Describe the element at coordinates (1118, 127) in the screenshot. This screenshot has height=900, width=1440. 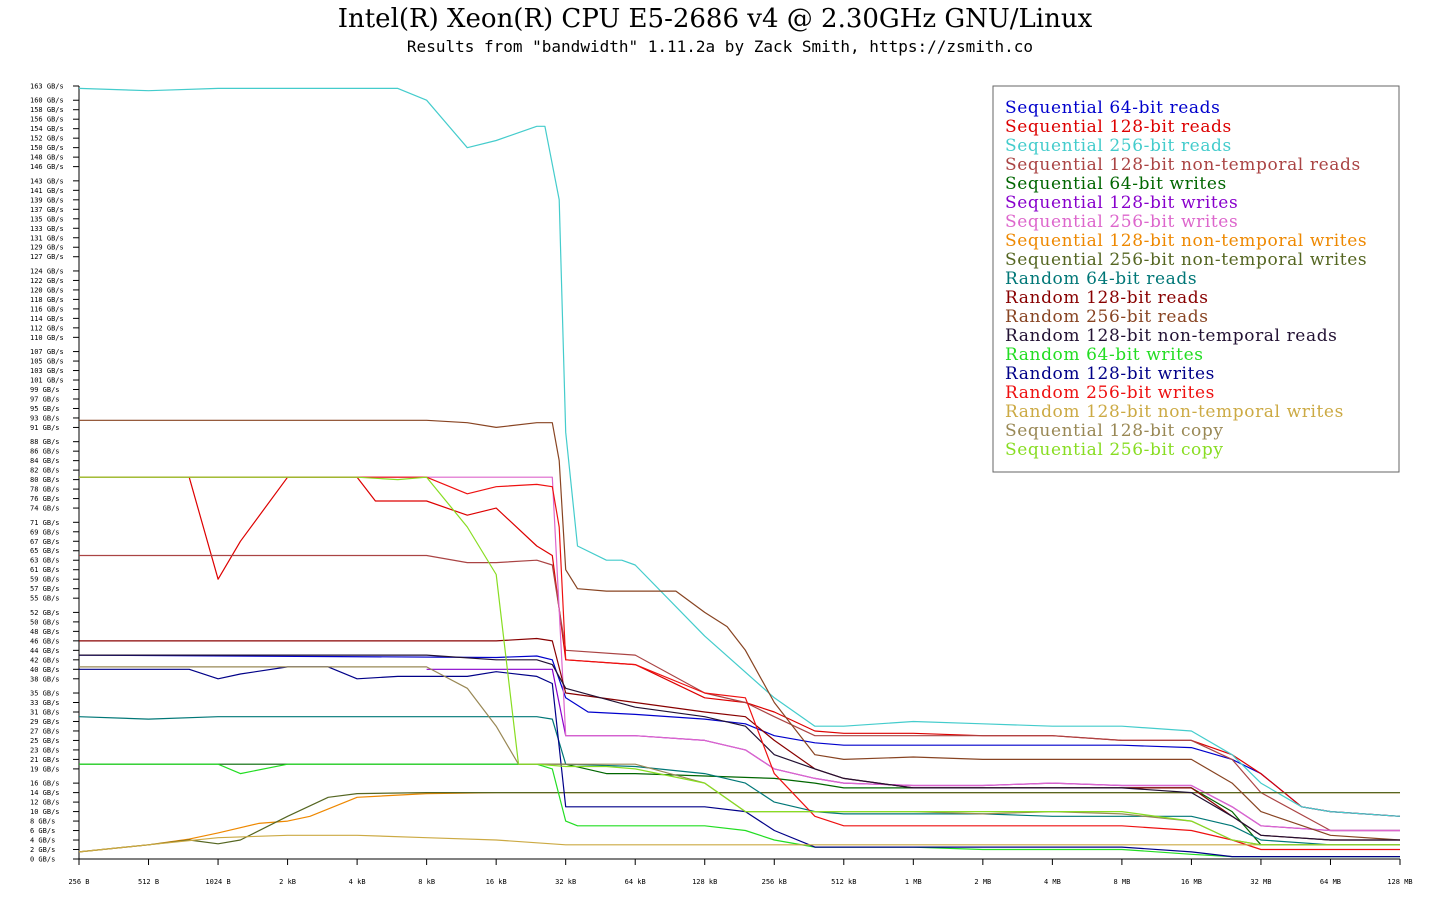
I see `legend-entry: Sequential 128-bit reads` at that location.